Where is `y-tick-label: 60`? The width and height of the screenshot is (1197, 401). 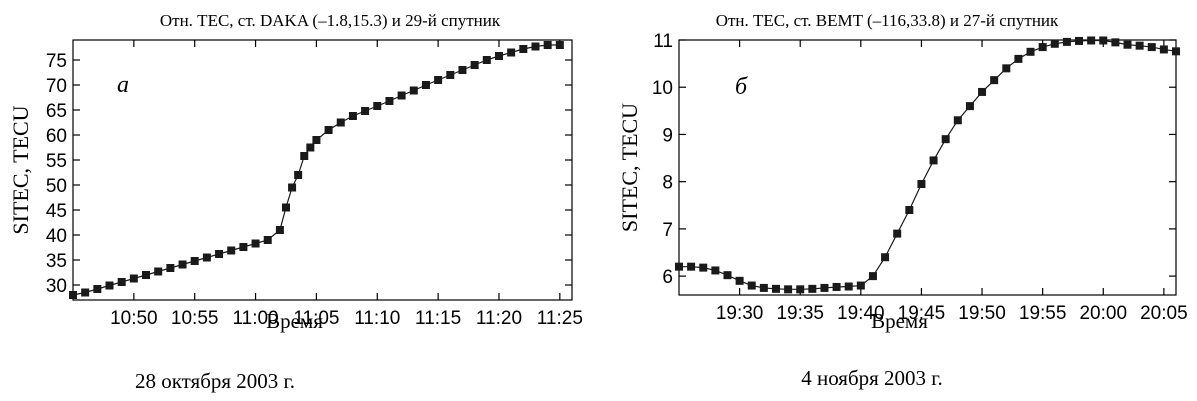 y-tick-label: 60 is located at coordinates (56, 136).